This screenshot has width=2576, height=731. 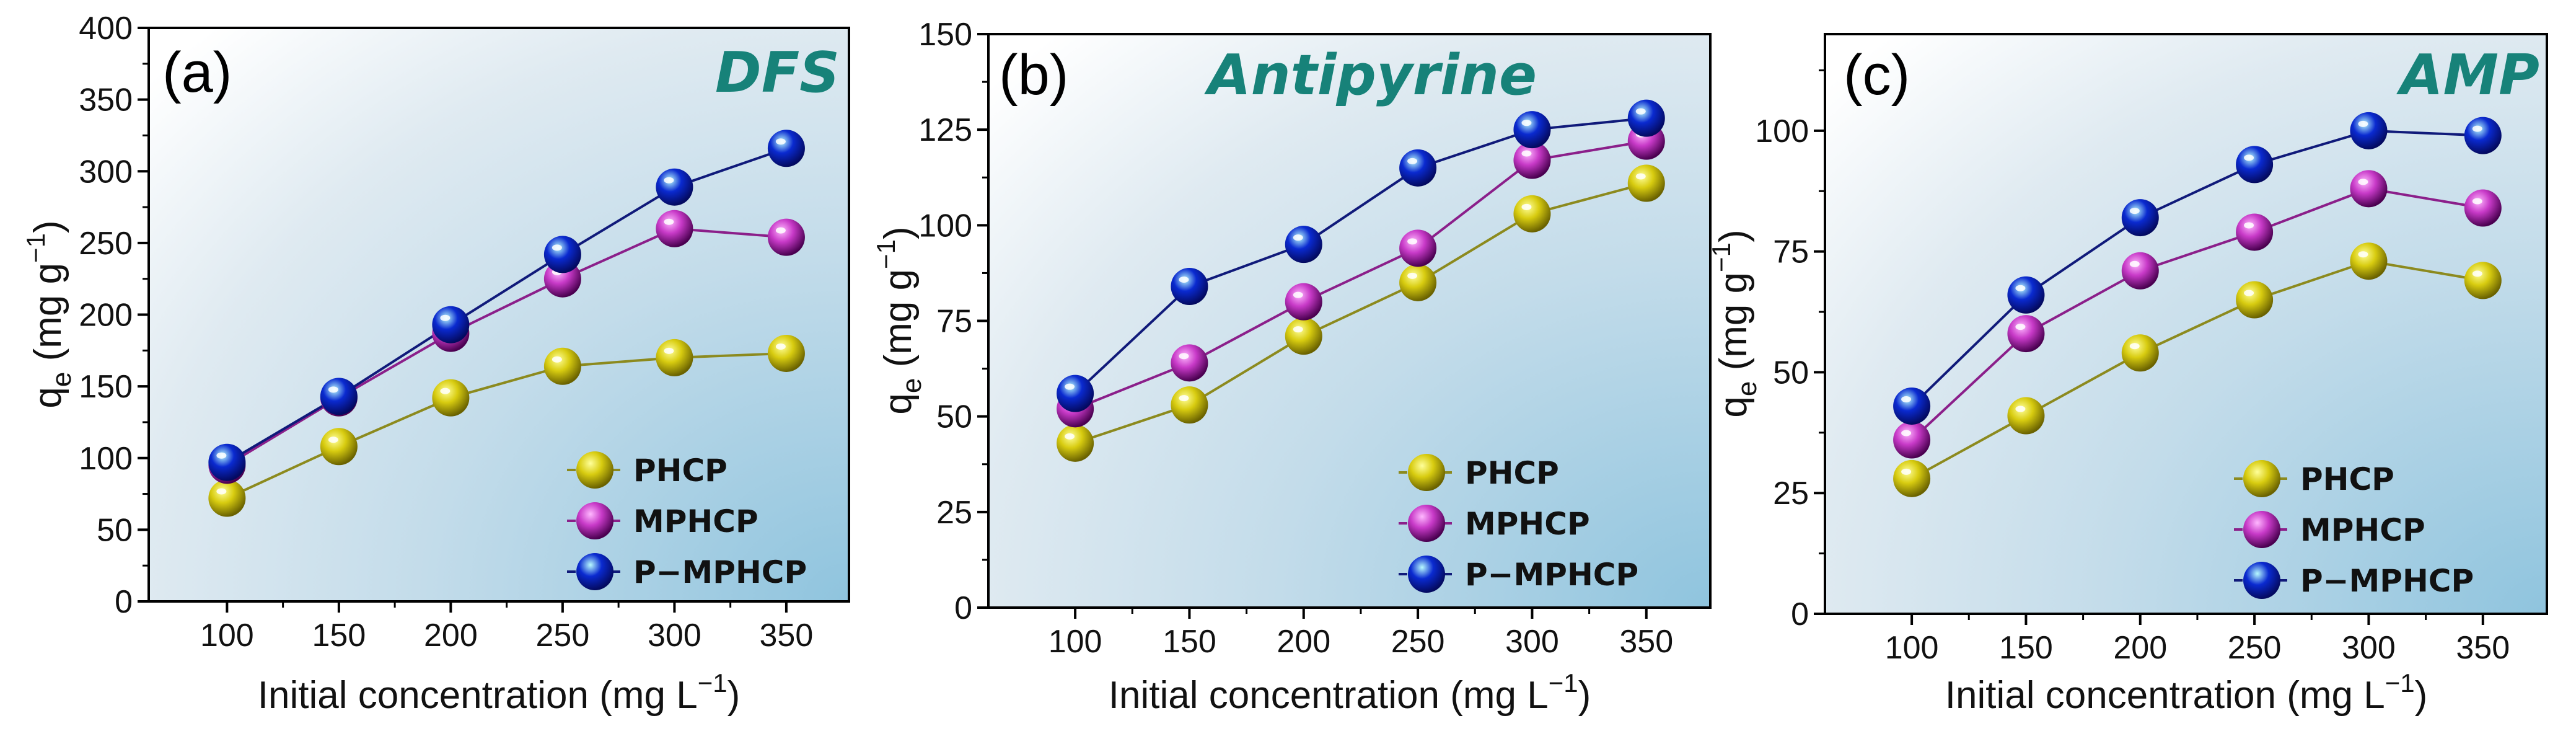 I want to click on panel-a-legend-label: P−MPHCP, so click(x=720, y=572).